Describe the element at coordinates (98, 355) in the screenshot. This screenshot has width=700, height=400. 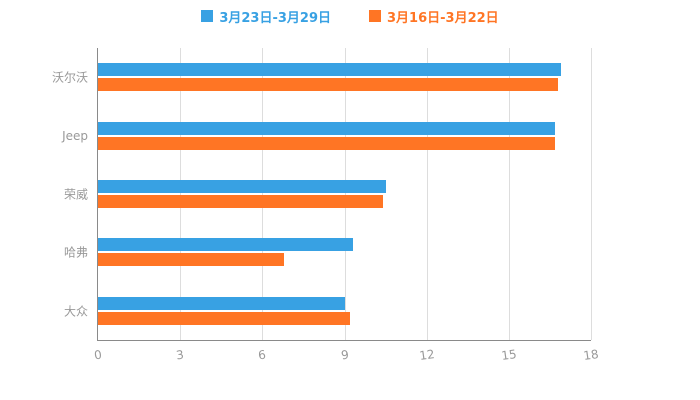
I see `x-tick-label: 0` at that location.